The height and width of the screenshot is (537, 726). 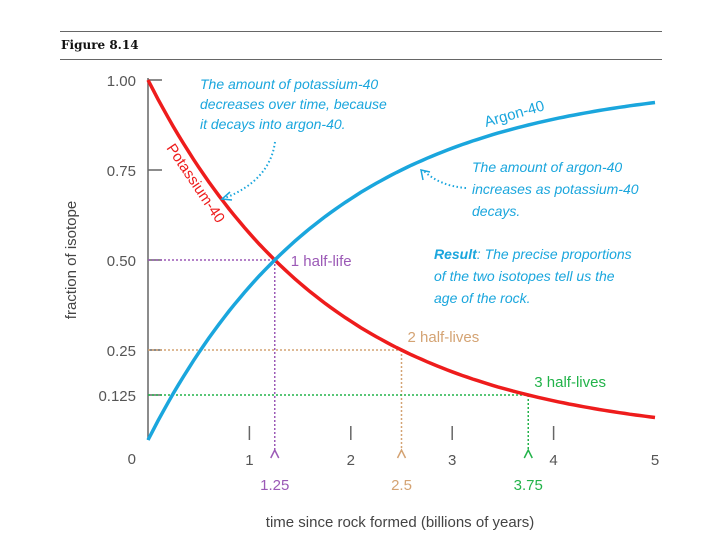 I want to click on result-annotation: age of the rock., so click(x=482, y=298).